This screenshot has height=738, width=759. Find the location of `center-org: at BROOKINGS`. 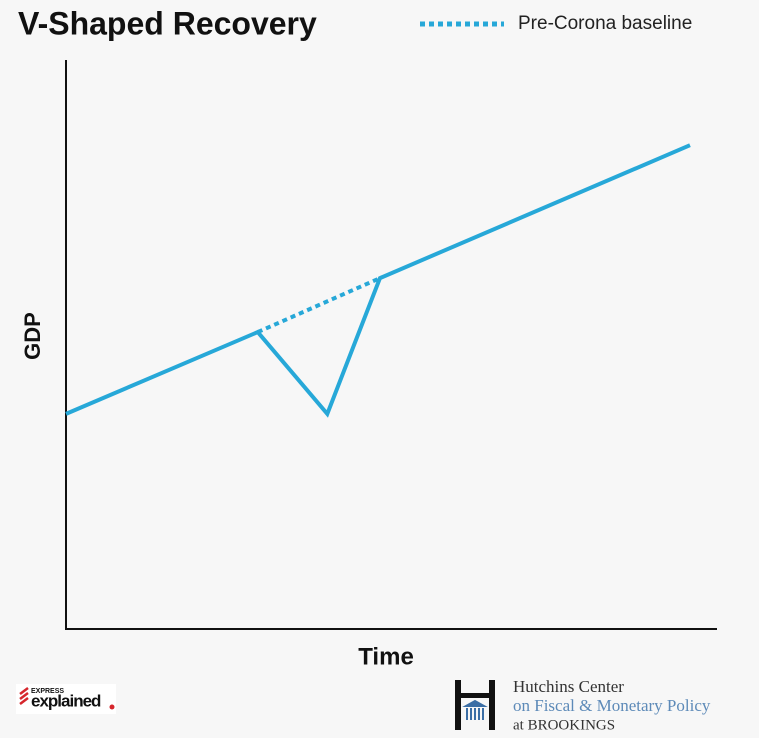

center-org: at BROOKINGS is located at coordinates (564, 725).